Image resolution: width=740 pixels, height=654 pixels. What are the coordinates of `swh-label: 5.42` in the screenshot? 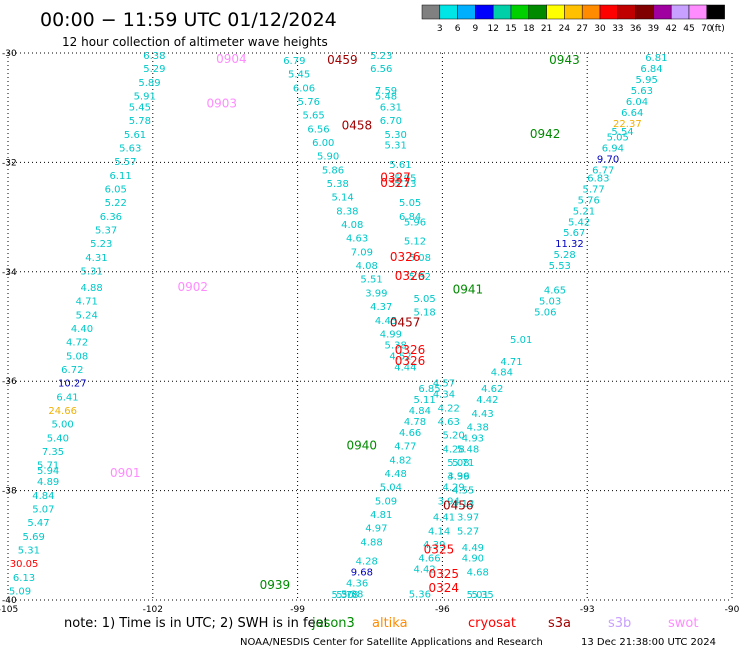 It's located at (579, 222).